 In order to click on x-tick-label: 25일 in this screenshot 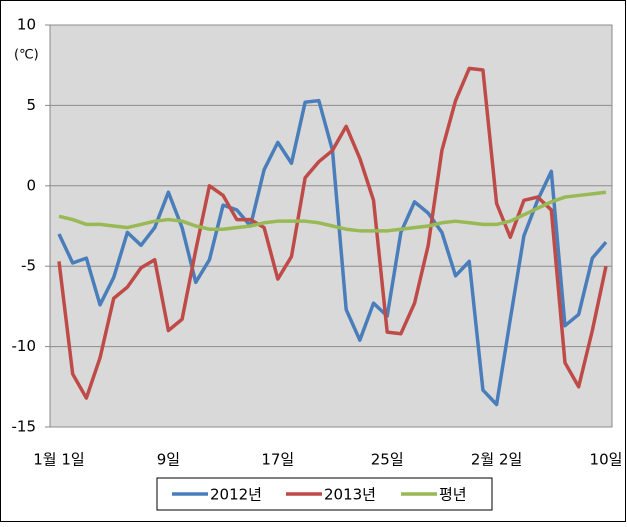, I will do `click(387, 460)`.